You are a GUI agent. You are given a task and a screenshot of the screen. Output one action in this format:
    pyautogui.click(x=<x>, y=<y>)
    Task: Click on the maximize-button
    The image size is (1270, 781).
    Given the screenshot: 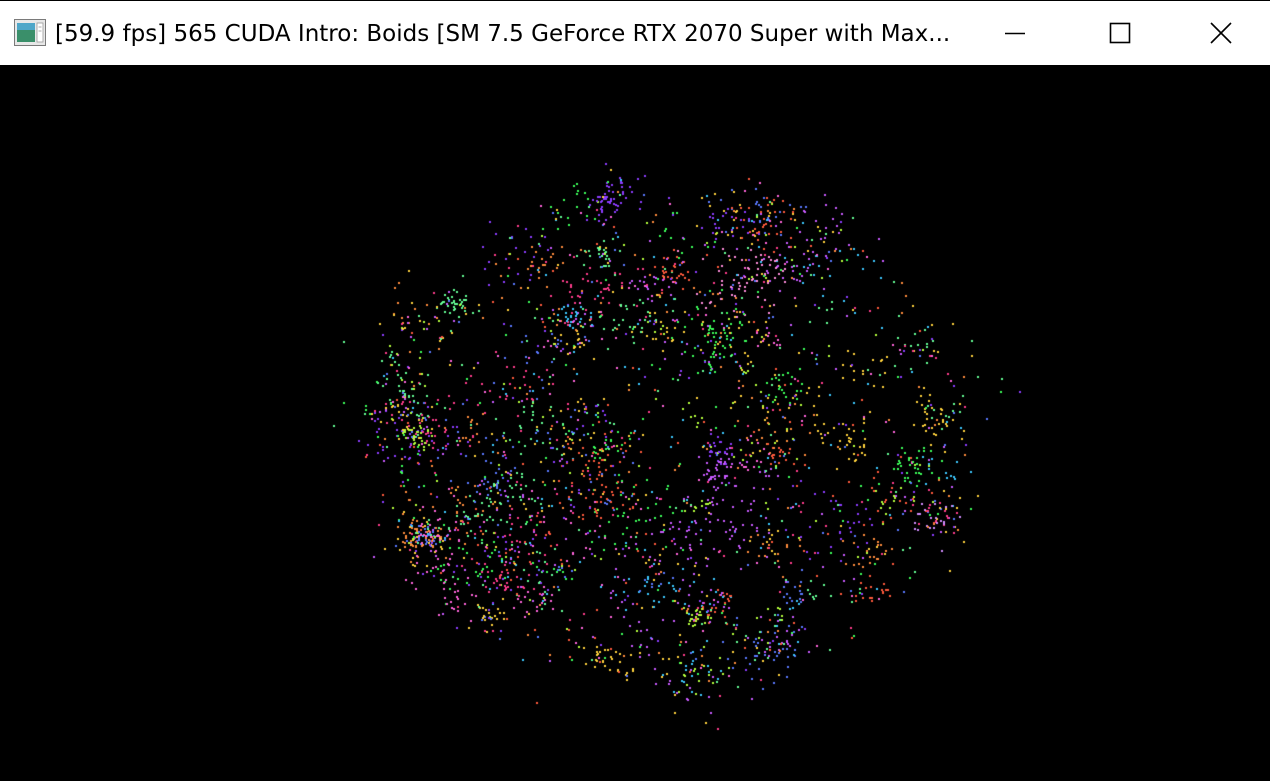 What is the action you would take?
    pyautogui.click(x=1120, y=32)
    